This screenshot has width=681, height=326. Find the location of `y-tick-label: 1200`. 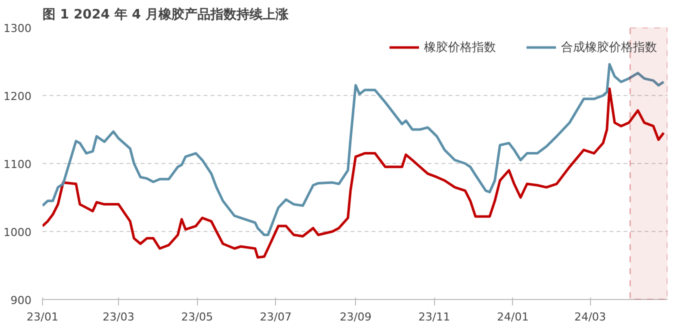

y-tick-label: 1200 is located at coordinates (18, 96).